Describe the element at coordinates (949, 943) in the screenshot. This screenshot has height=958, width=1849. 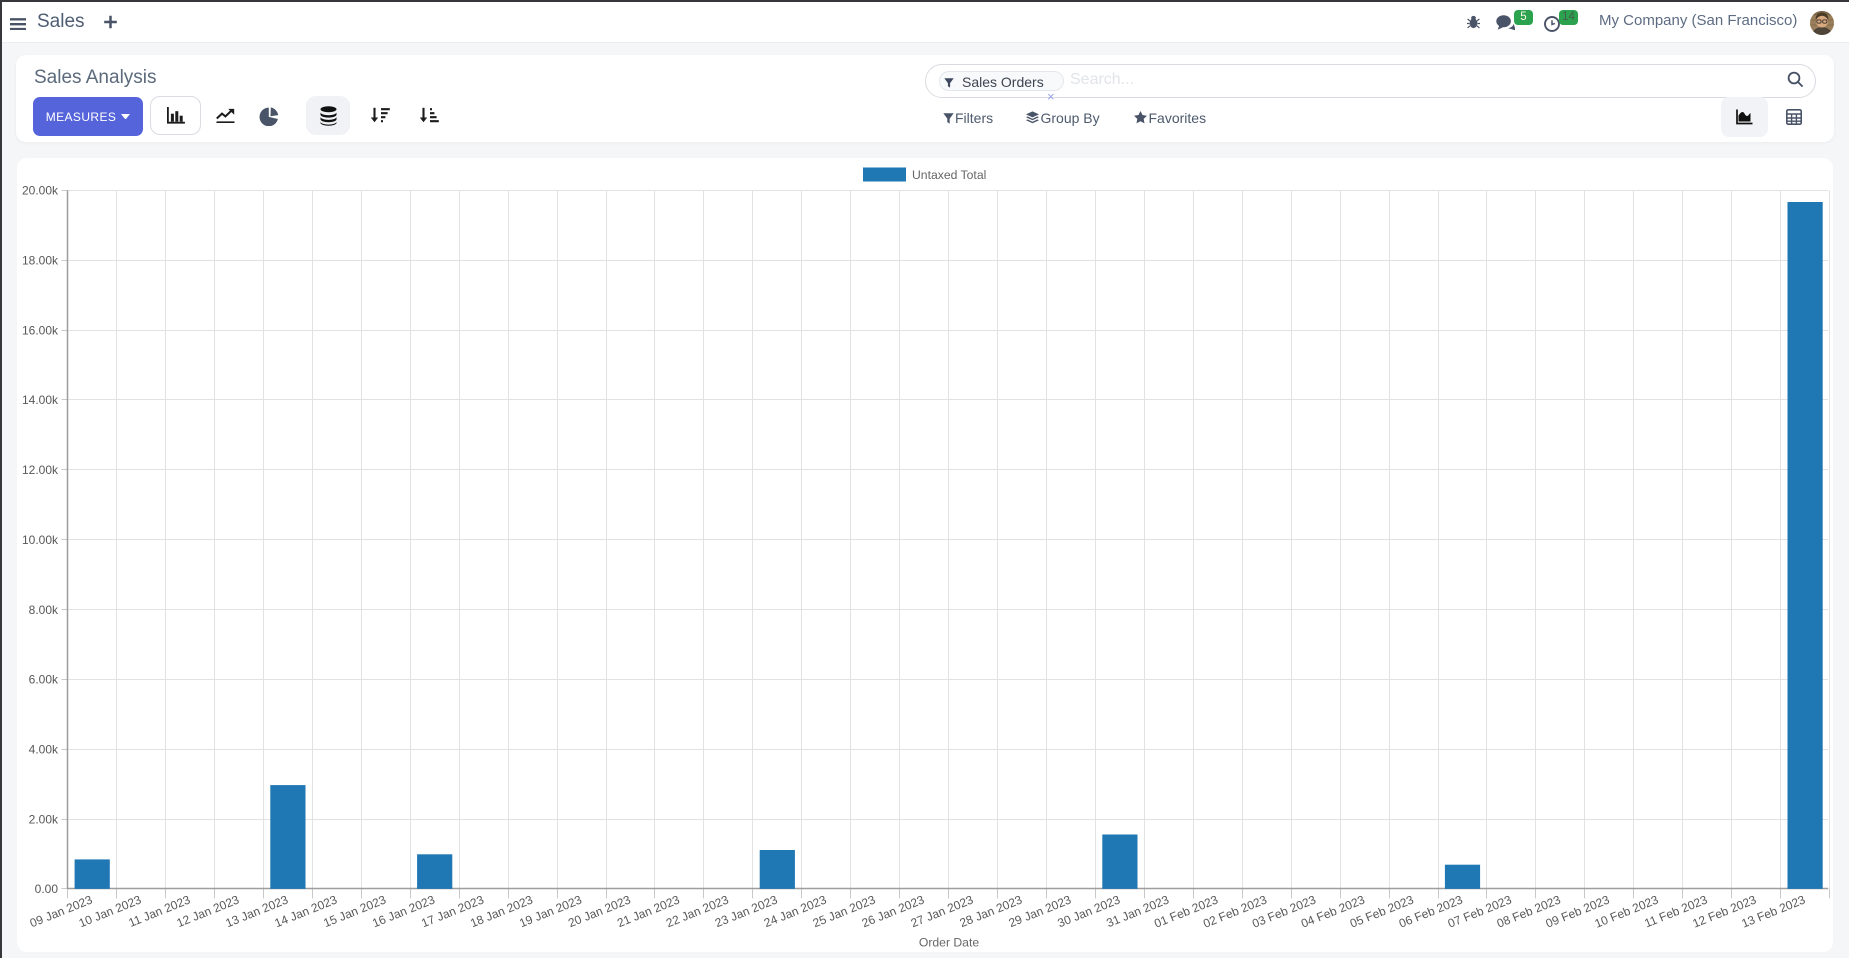
I see `svg-text: Order Date` at that location.